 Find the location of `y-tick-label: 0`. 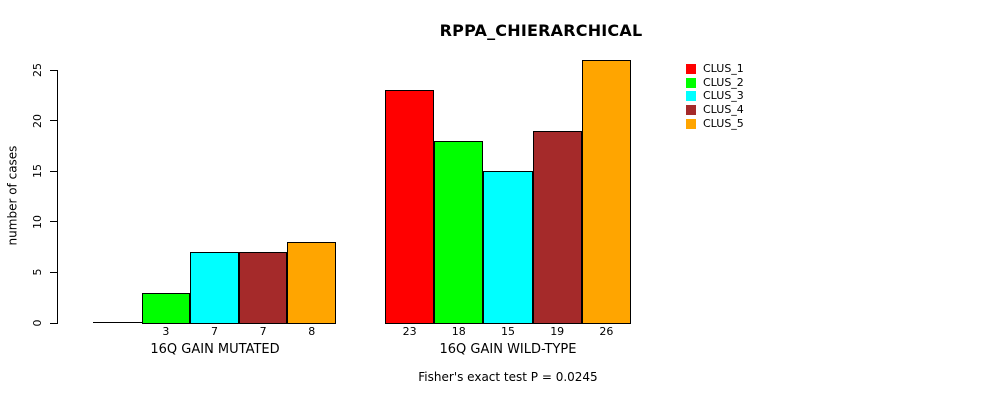

y-tick-label: 0 is located at coordinates (37, 323).